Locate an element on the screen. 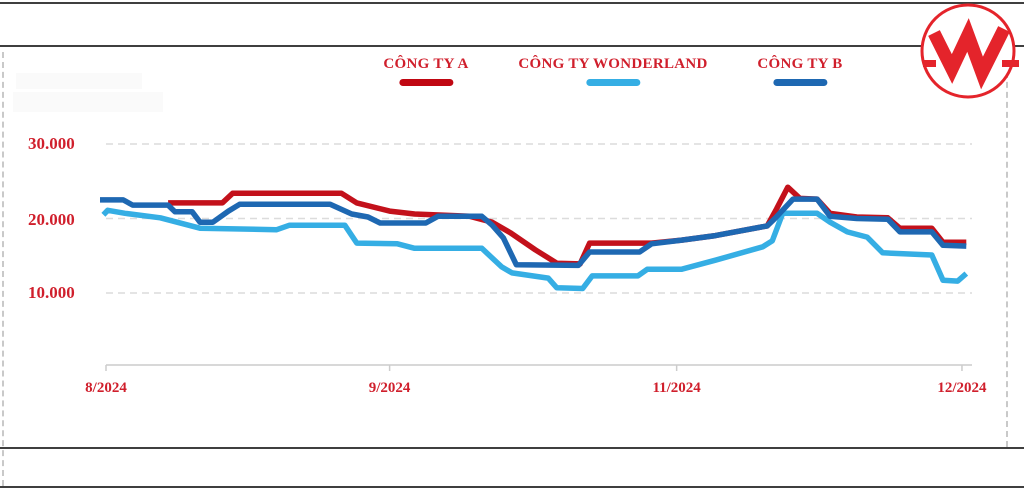 This screenshot has width=1024, height=495. legend-item-cong-ty-a: CÔNG TY A is located at coordinates (425, 71).